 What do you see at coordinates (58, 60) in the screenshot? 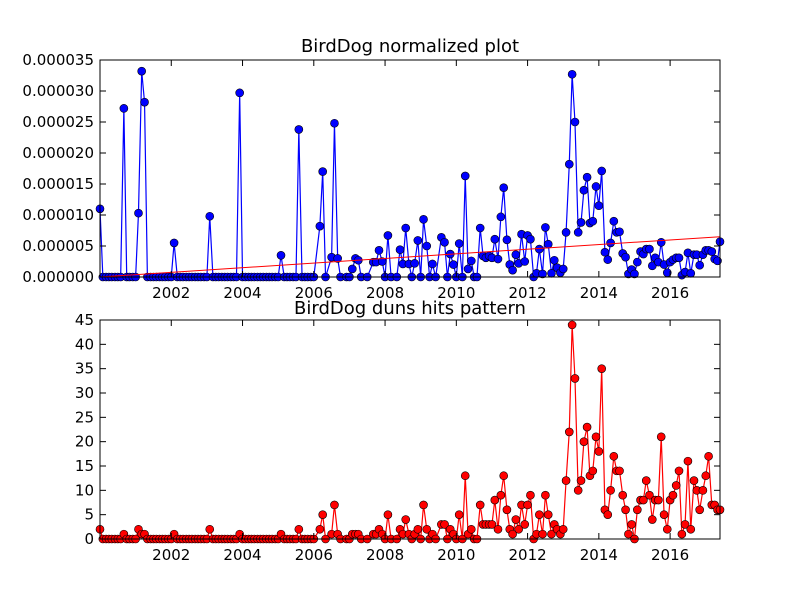
I see `y-tick-label: 0.000035` at bounding box center [58, 60].